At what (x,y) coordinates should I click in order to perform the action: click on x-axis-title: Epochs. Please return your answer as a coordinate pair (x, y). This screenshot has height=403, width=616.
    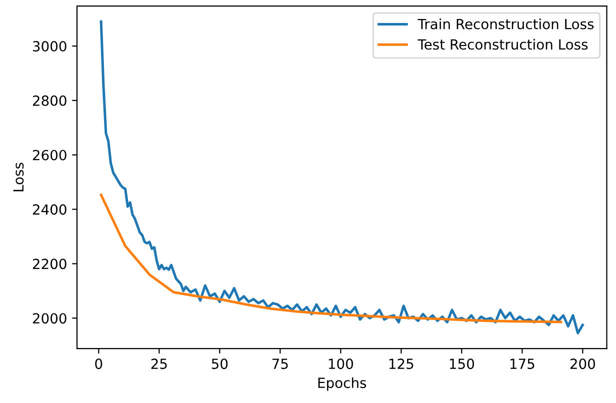
    Looking at the image, I should click on (342, 384).